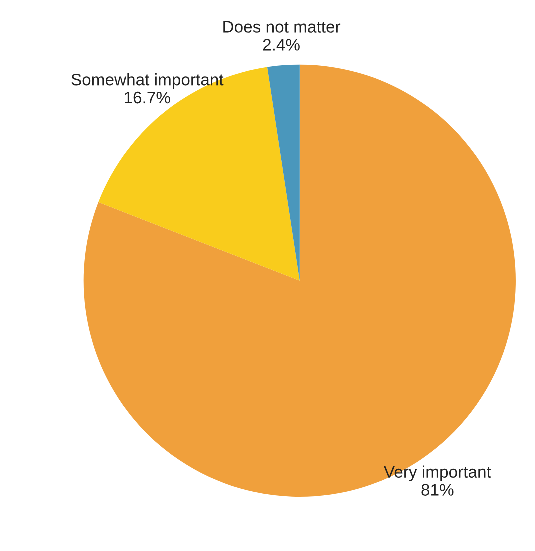 This screenshot has height=551, width=535. Describe the element at coordinates (282, 27) in the screenshot. I see `slice-label: Does not matter` at that location.